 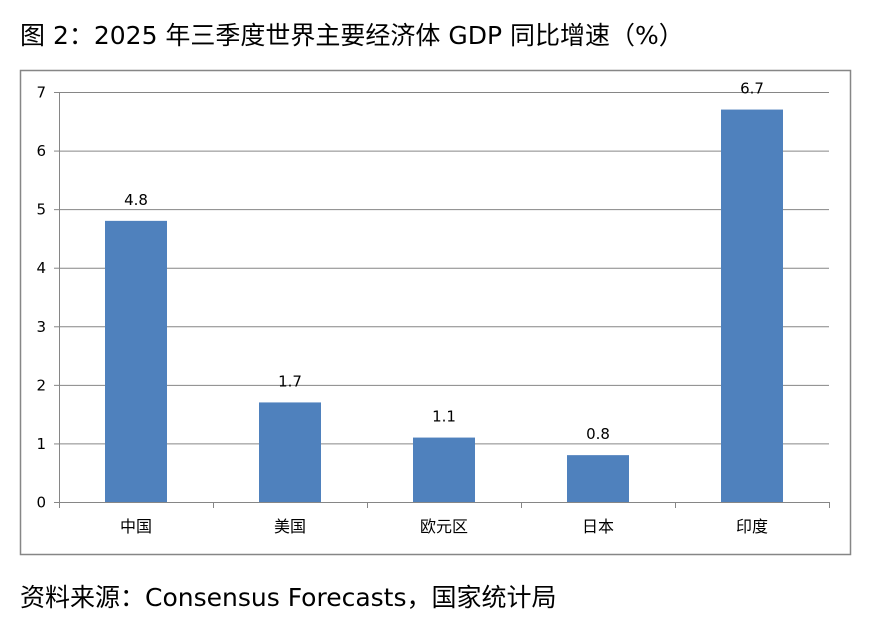 What do you see at coordinates (136, 526) in the screenshot?
I see `x-tick-label: 中国` at bounding box center [136, 526].